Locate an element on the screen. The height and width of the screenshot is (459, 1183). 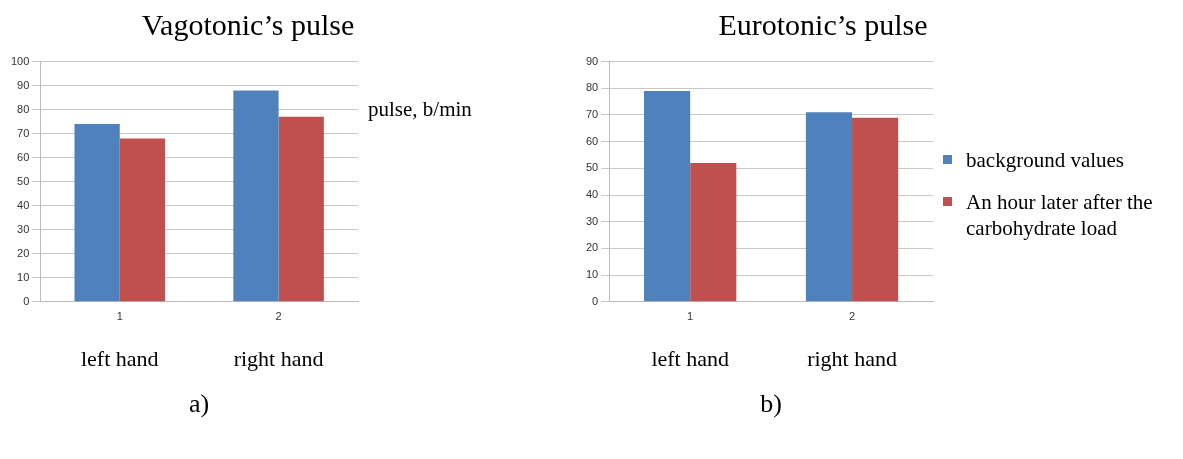
text: b) is located at coordinates (771, 403).